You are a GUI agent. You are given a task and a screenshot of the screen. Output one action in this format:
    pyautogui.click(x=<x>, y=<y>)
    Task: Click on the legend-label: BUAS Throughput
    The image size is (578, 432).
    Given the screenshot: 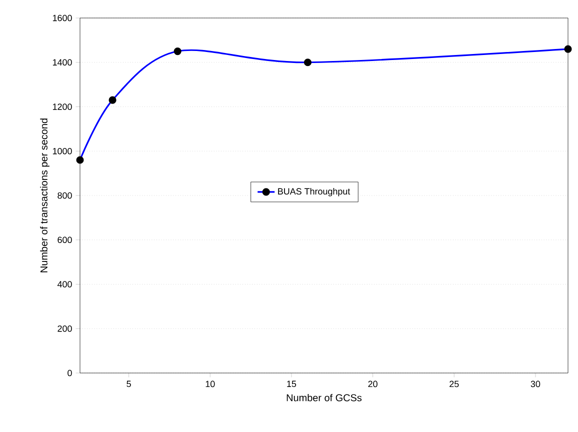 What is the action you would take?
    pyautogui.click(x=314, y=192)
    